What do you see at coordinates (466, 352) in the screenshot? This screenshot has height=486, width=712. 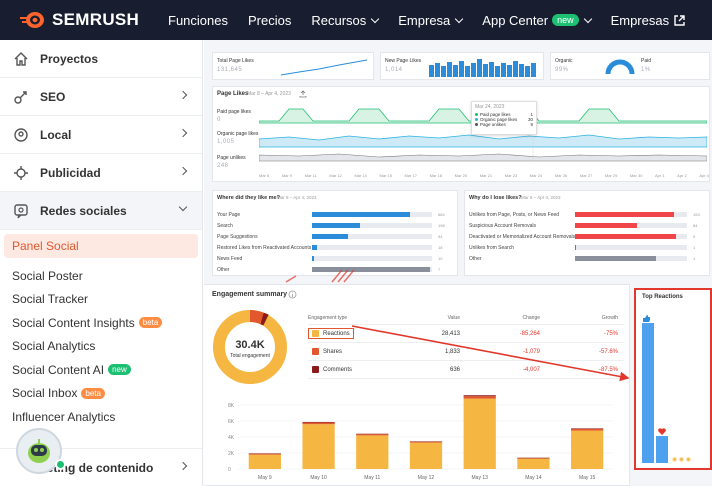 I see `table-row: Shares 1,833 -1,079 -57.6%` at bounding box center [466, 352].